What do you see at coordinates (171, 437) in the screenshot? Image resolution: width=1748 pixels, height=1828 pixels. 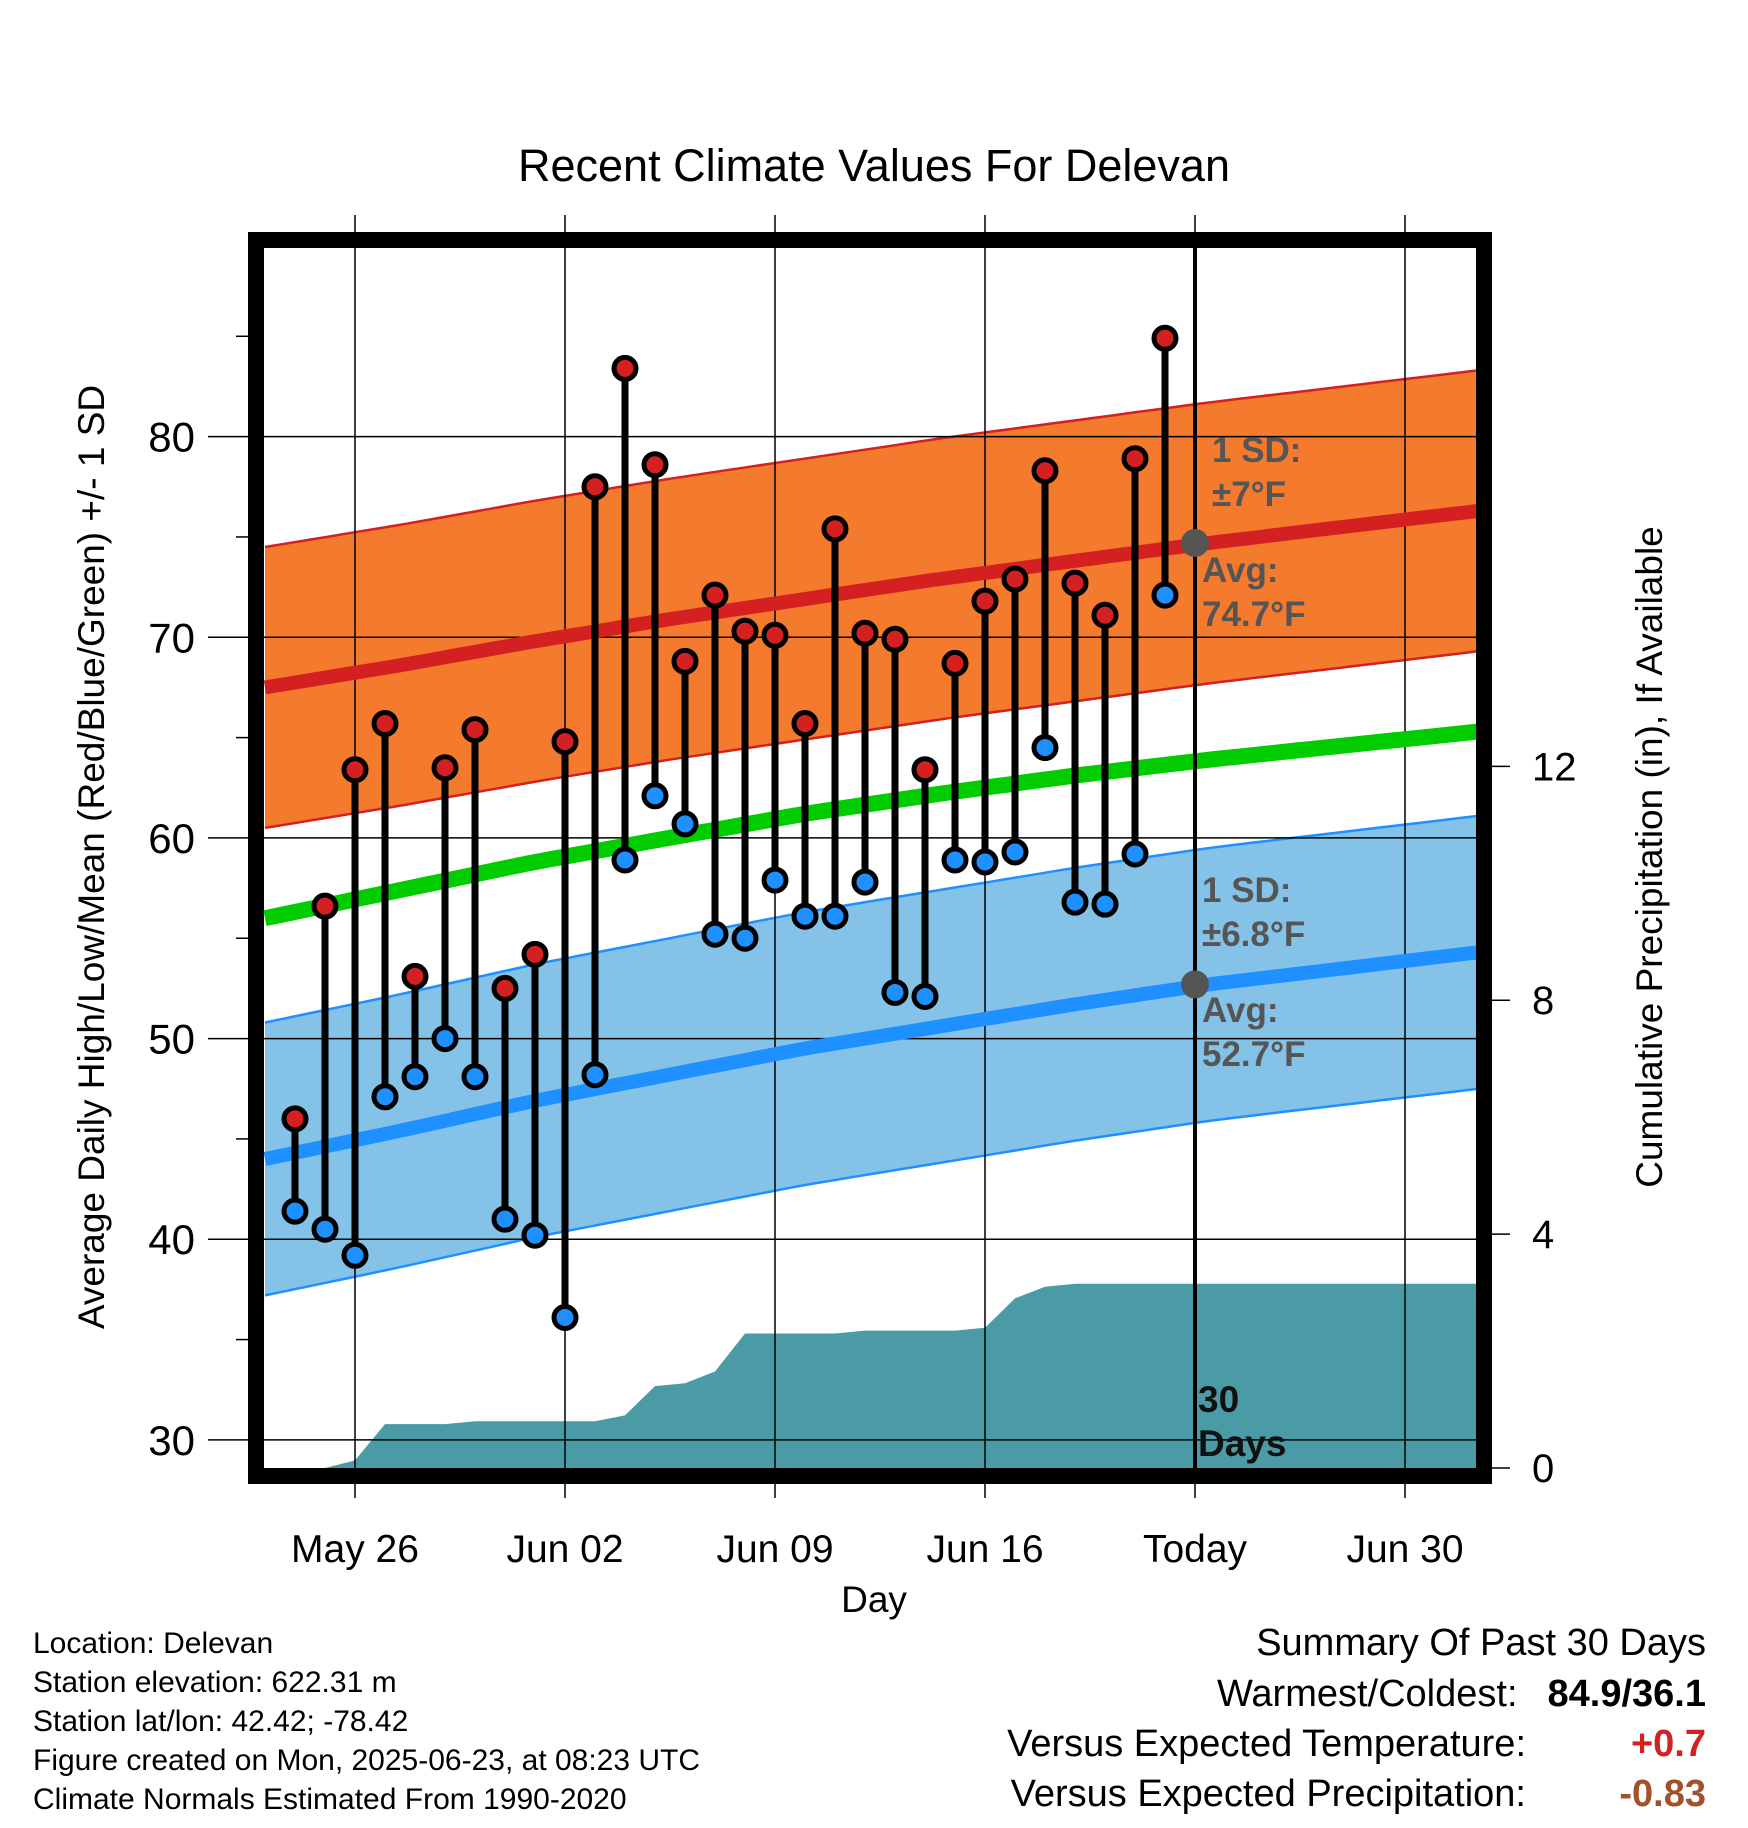 I see `y-tick-label-5: 80` at bounding box center [171, 437].